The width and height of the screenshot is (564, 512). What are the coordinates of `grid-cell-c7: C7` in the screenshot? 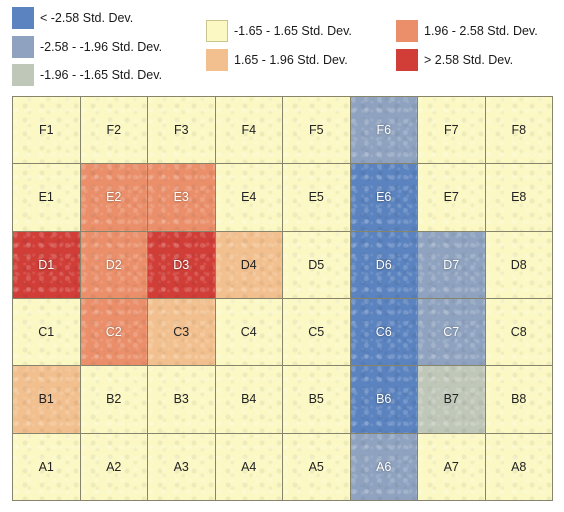 It's located at (451, 332).